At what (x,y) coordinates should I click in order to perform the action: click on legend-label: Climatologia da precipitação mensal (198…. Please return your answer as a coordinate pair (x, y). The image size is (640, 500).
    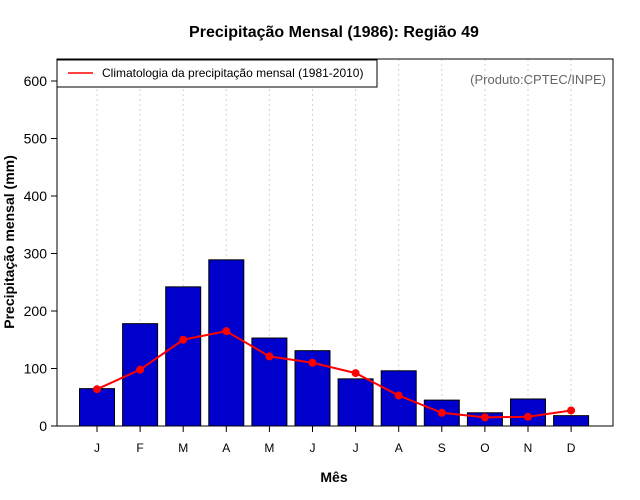
    Looking at the image, I should click on (232, 73).